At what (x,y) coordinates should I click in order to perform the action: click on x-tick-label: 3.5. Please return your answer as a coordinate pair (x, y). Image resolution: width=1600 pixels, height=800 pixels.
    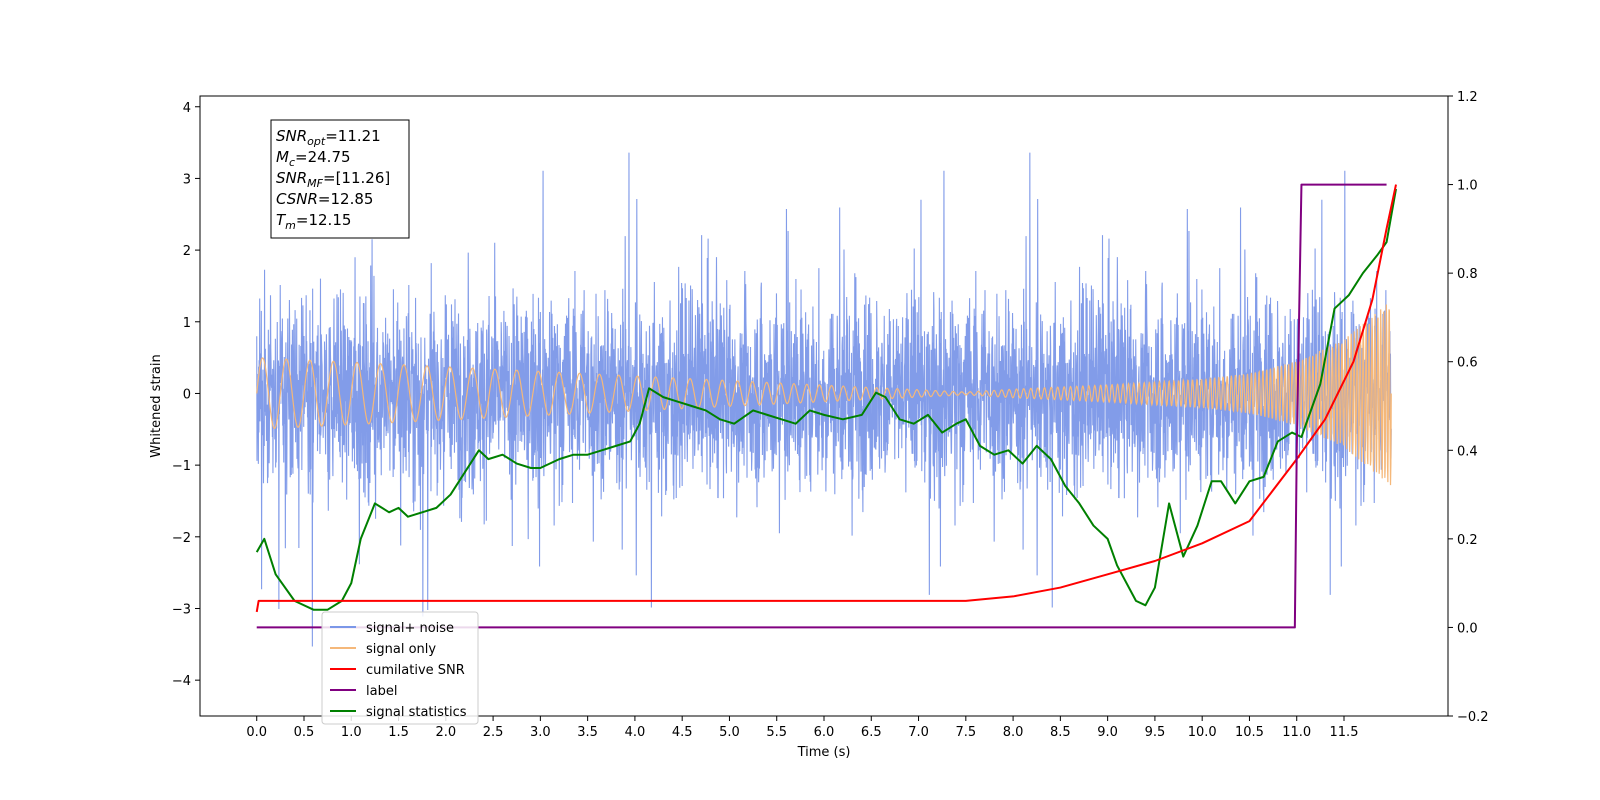
    Looking at the image, I should click on (587, 732).